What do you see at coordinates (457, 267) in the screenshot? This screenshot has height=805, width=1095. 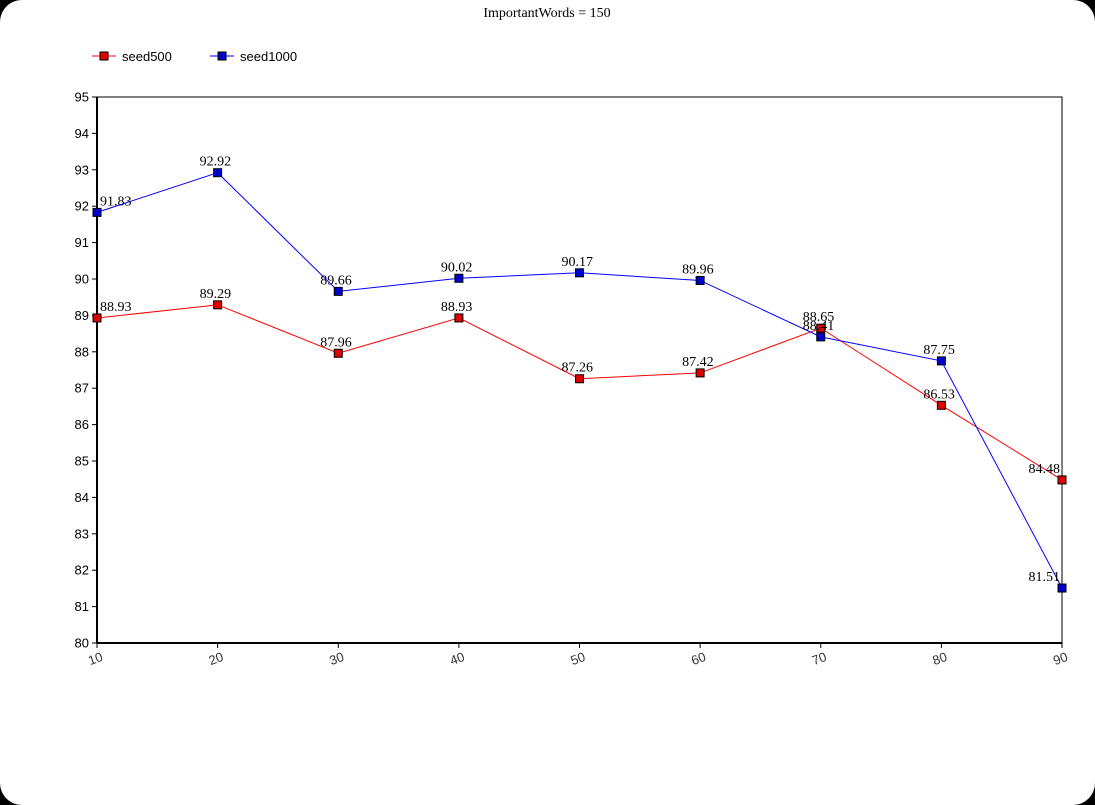 I see `data-label: 90.02` at bounding box center [457, 267].